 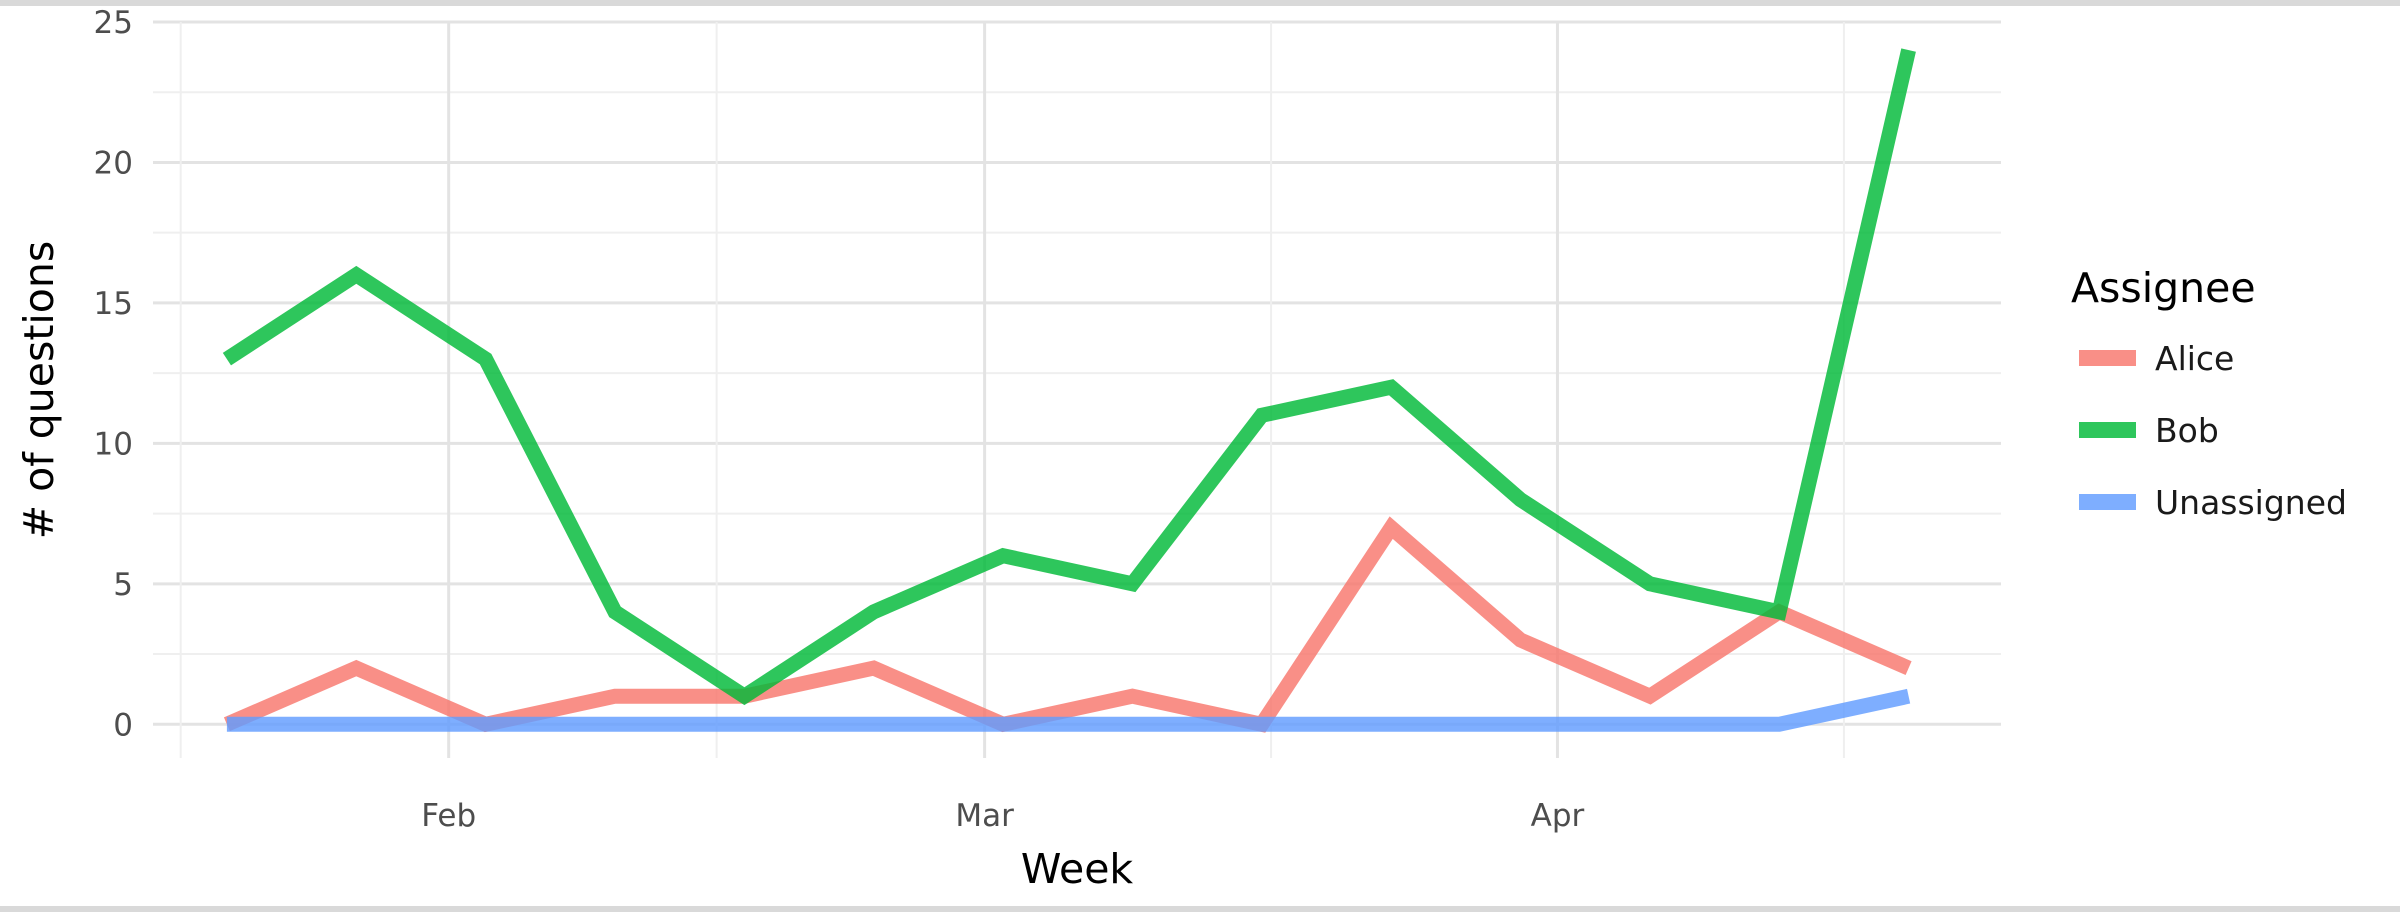 What do you see at coordinates (113, 163) in the screenshot?
I see `y-tick-label: 20` at bounding box center [113, 163].